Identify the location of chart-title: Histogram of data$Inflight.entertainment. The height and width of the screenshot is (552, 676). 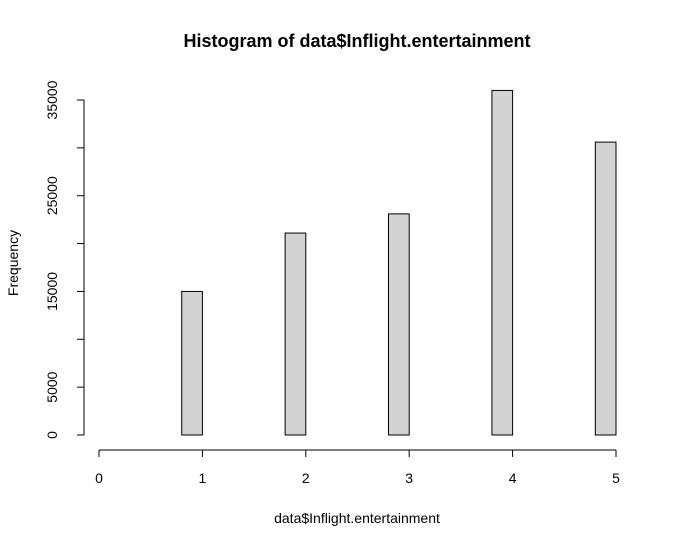
(356, 41).